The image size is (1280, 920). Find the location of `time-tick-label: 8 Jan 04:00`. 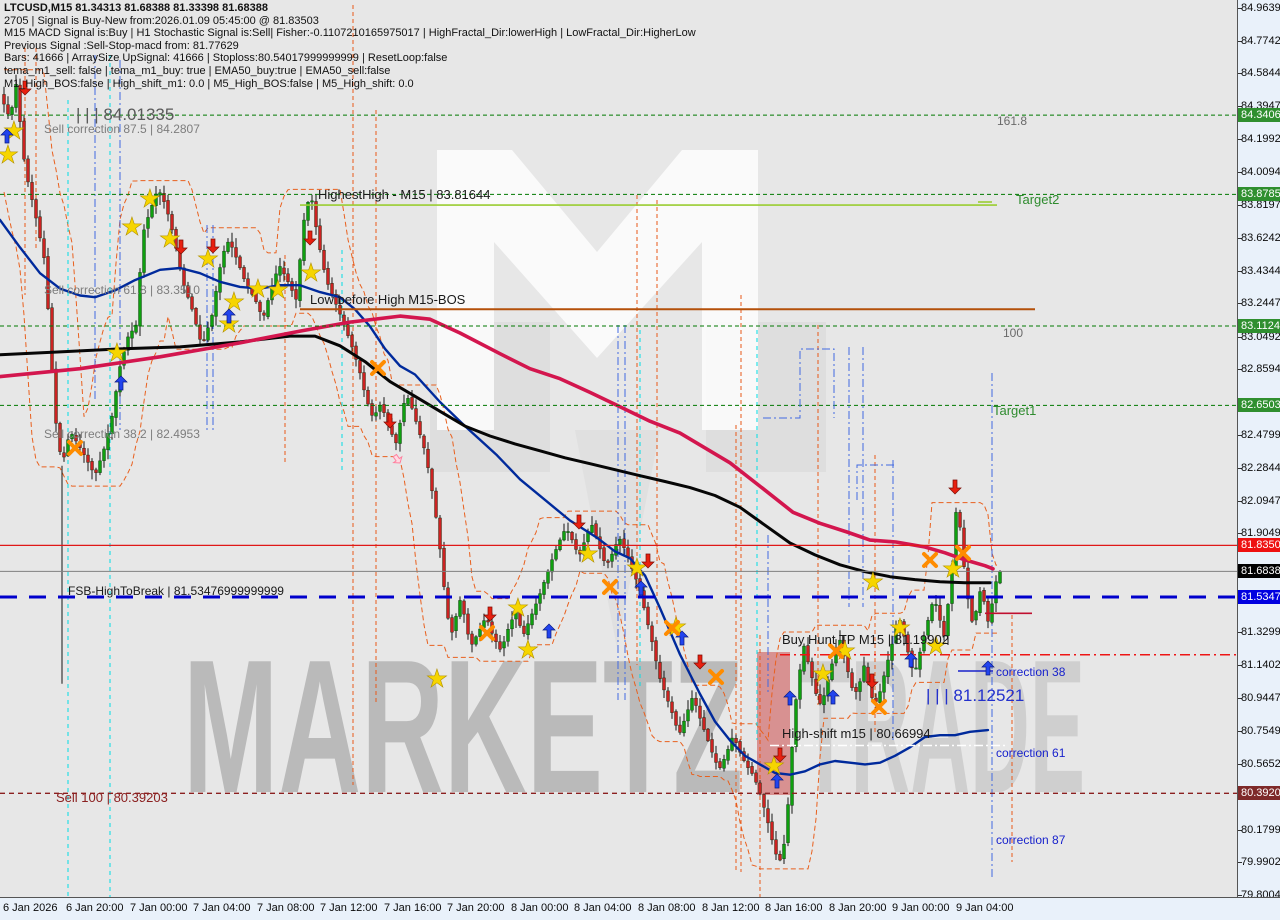

time-tick-label: 8 Jan 04:00 is located at coordinates (603, 908).